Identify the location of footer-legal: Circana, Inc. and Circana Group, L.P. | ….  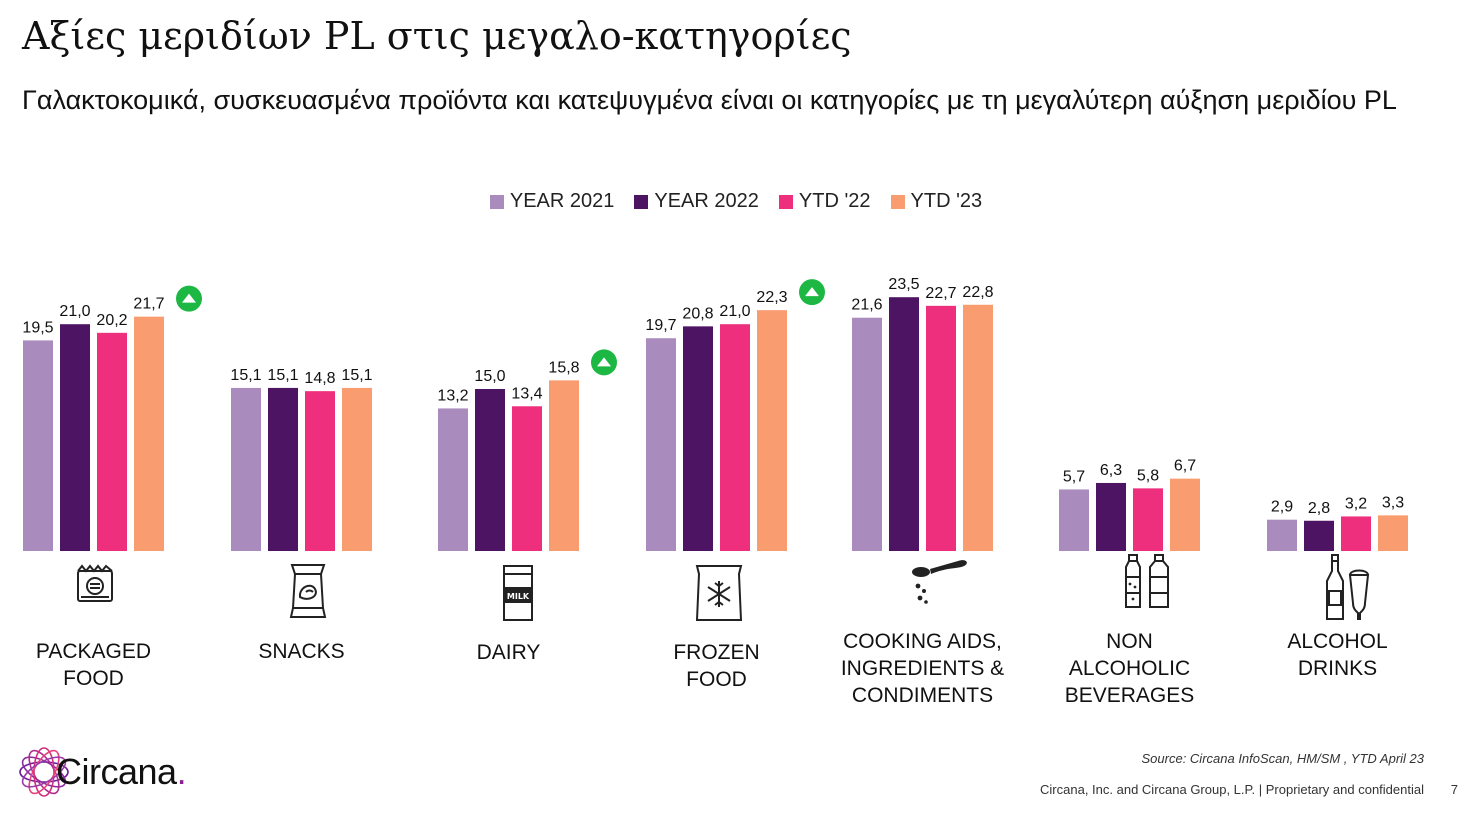
(1232, 789).